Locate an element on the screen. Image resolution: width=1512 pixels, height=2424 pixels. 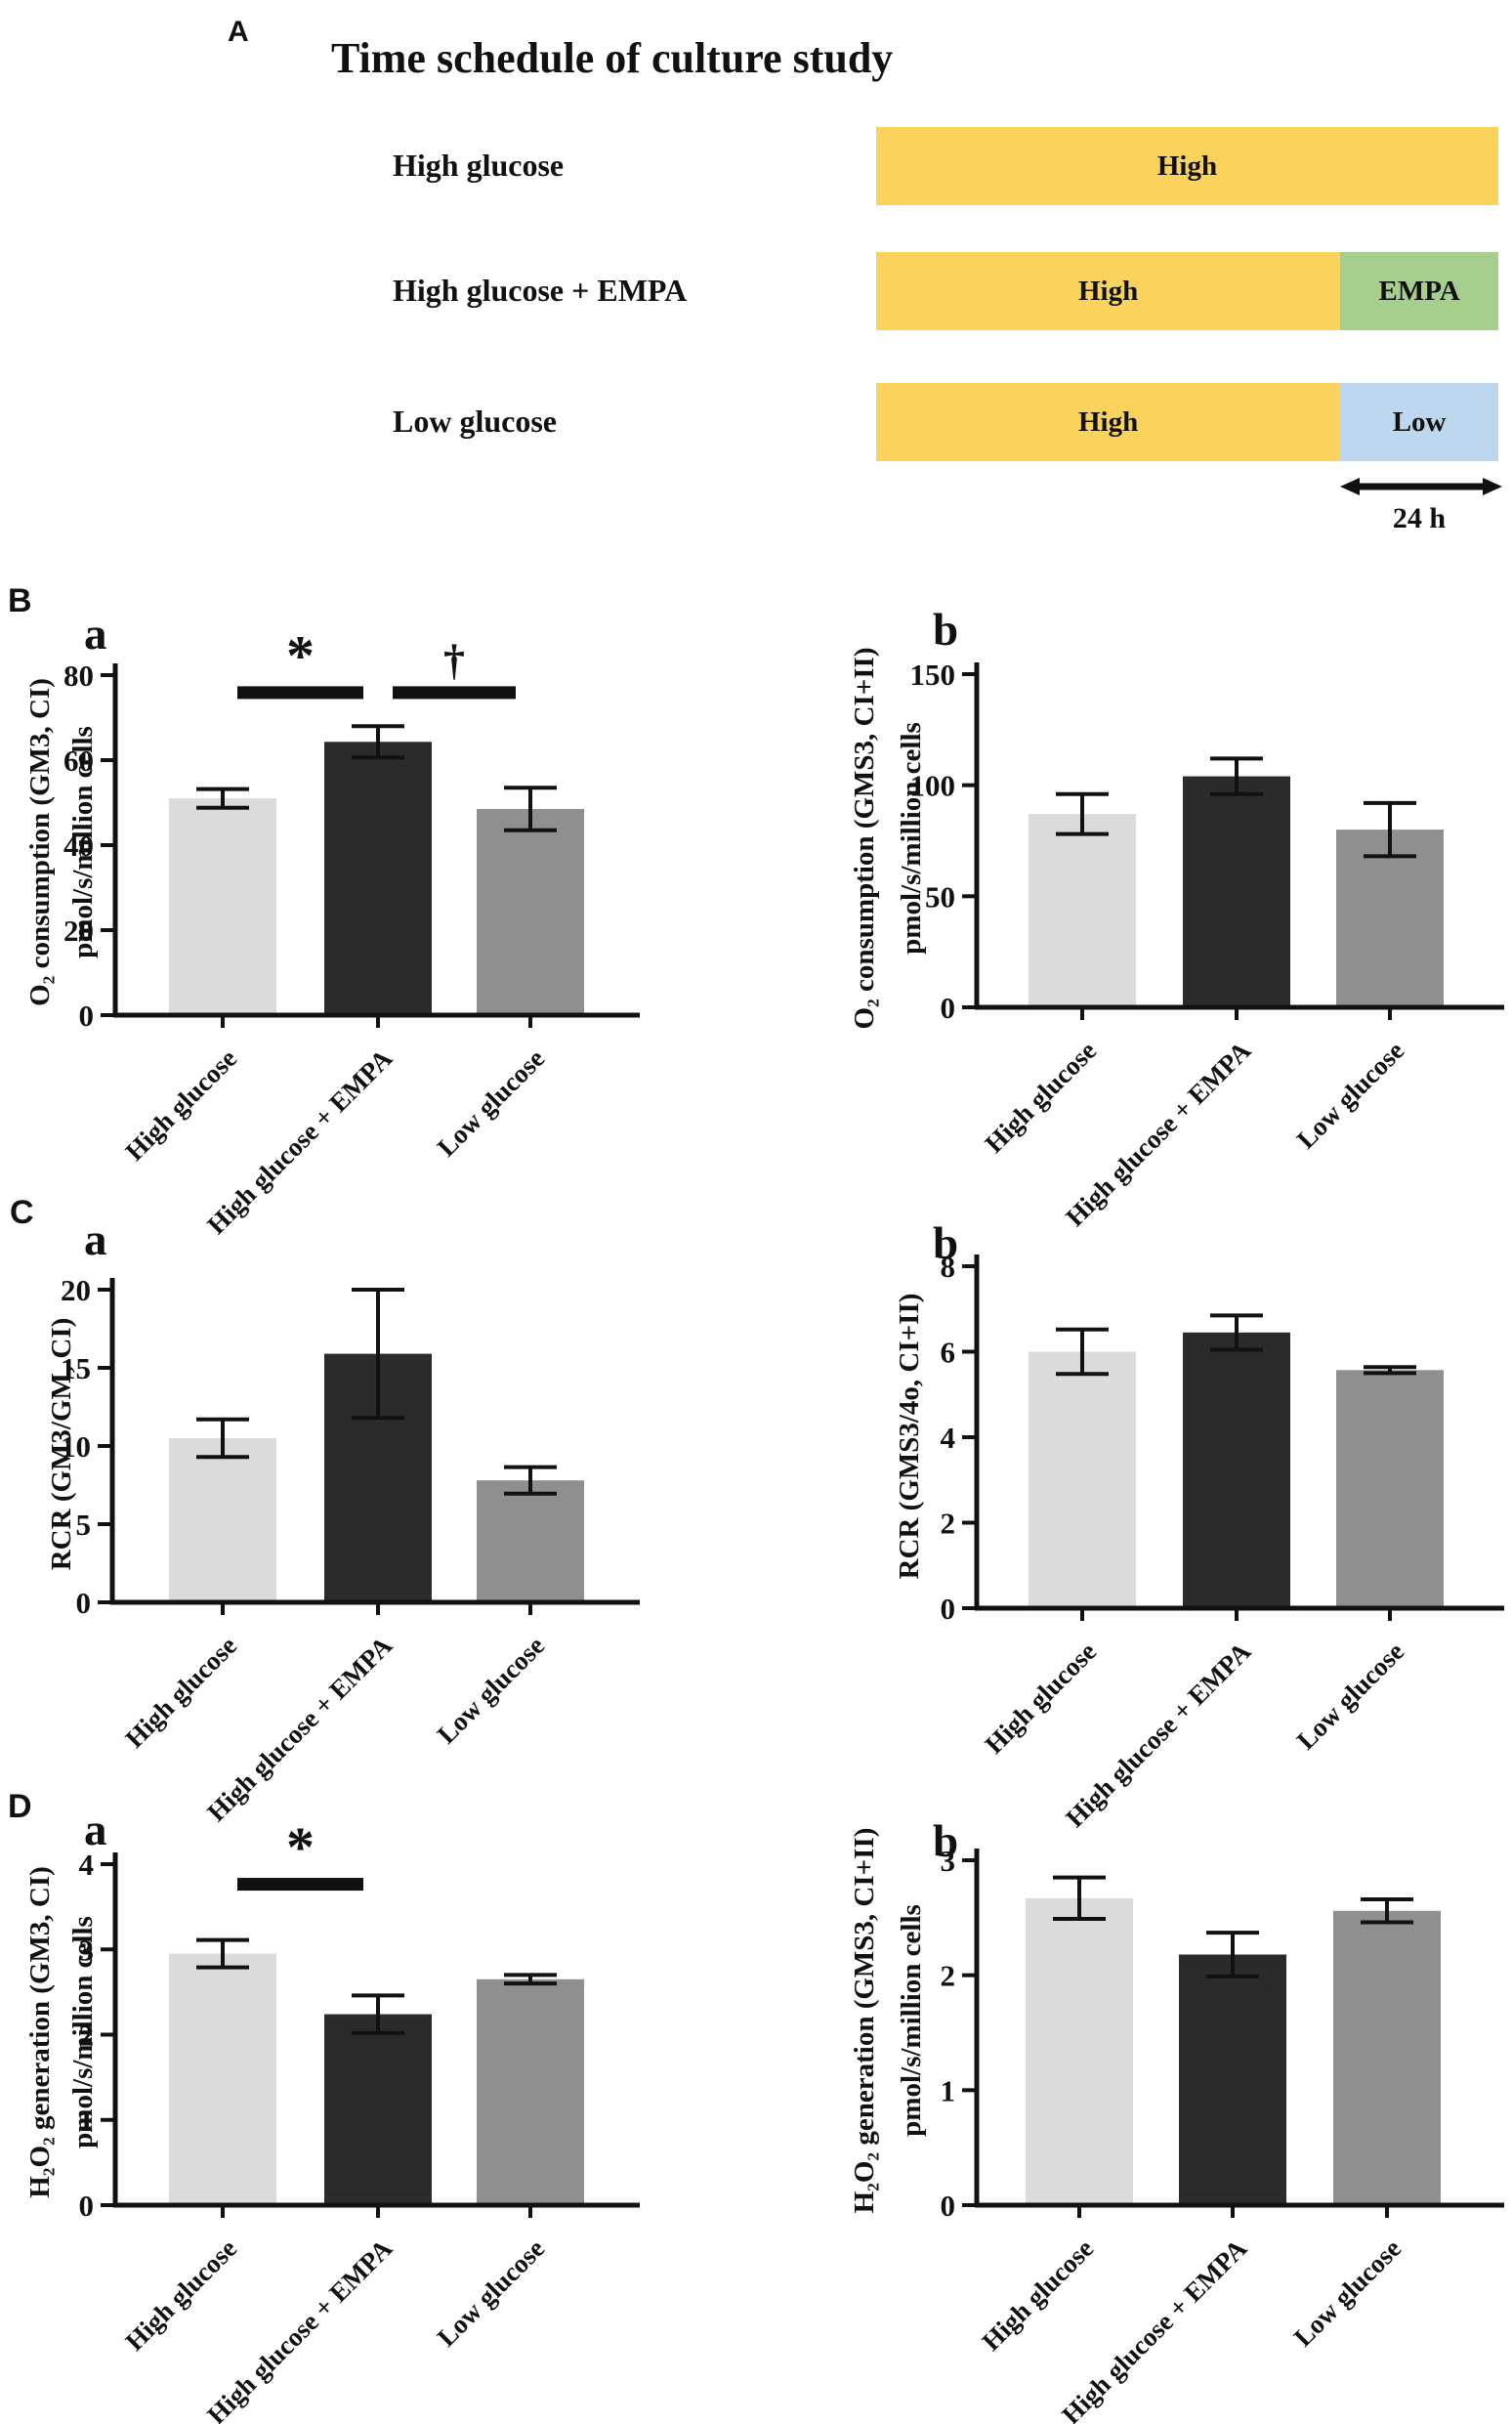
panel-a-title: Time schedule of culture study is located at coordinates (612, 58).